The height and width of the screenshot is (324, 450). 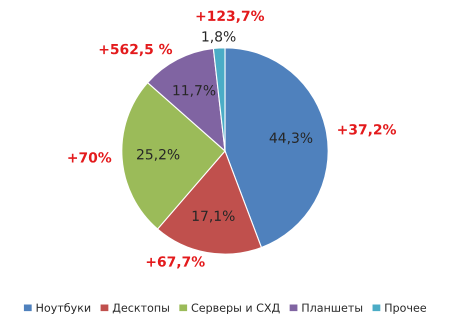 What do you see at coordinates (332, 308) in the screenshot?
I see `legend-label: Планшеты` at bounding box center [332, 308].